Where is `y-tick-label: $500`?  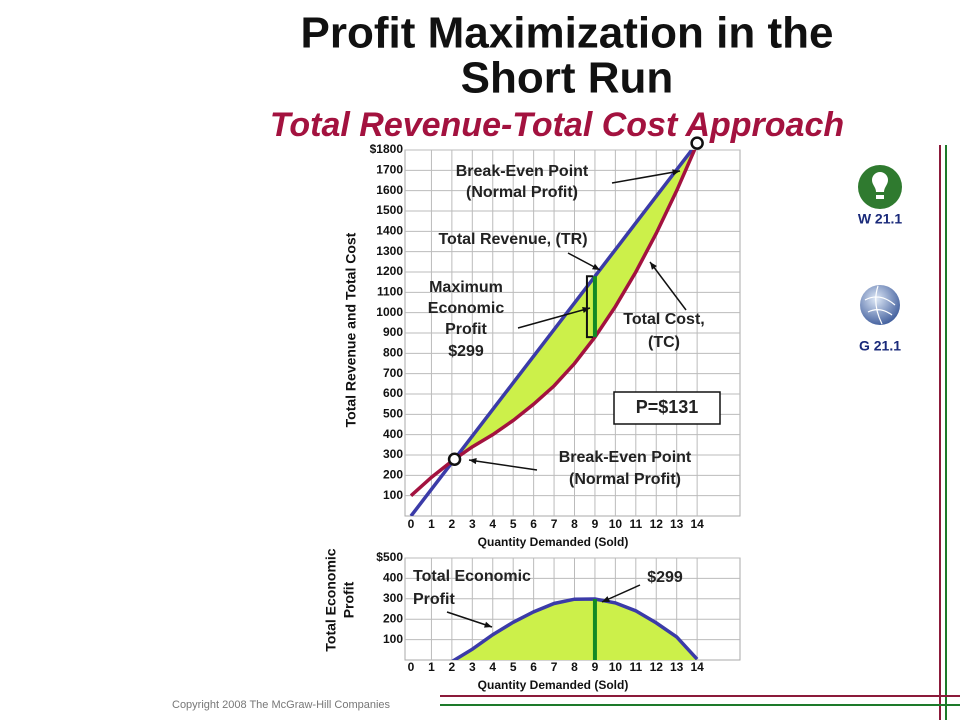
y-tick-label: $500 is located at coordinates (389, 557).